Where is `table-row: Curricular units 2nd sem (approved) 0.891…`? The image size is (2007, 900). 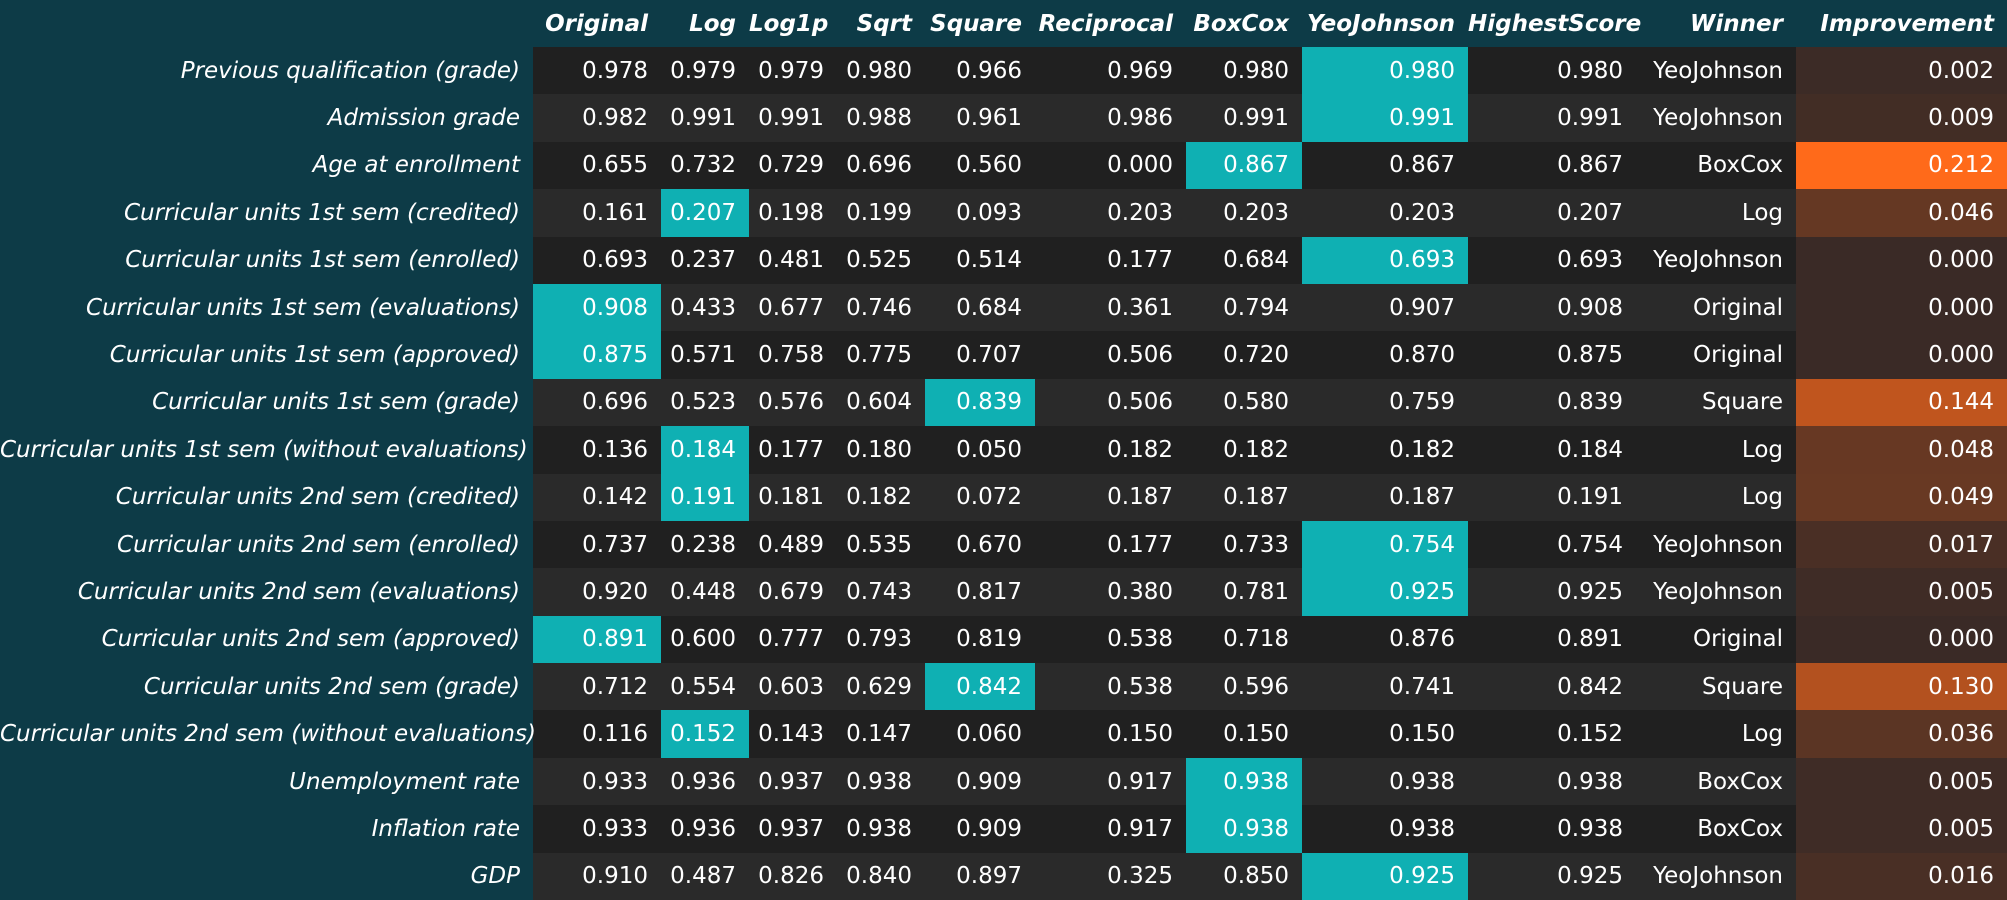
table-row: Curricular units 2nd sem (approved) 0.891… is located at coordinates (1003, 639).